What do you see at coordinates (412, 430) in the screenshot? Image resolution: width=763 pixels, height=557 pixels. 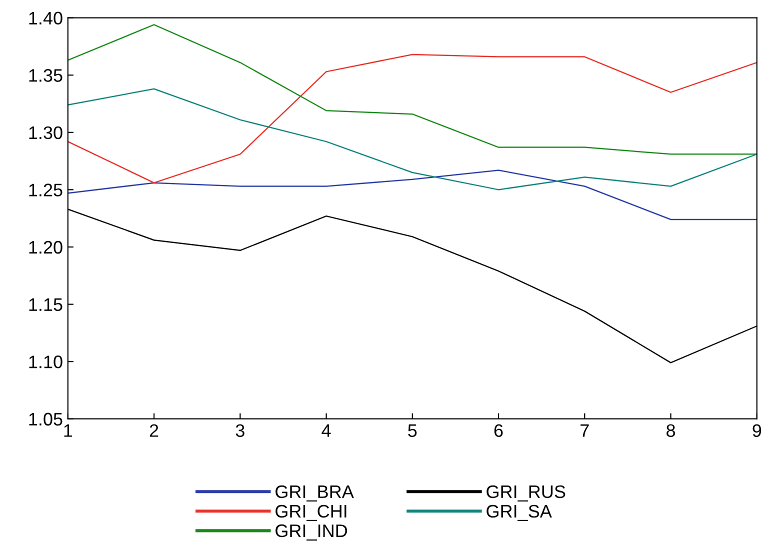 I see `x-tick-label: 5` at bounding box center [412, 430].